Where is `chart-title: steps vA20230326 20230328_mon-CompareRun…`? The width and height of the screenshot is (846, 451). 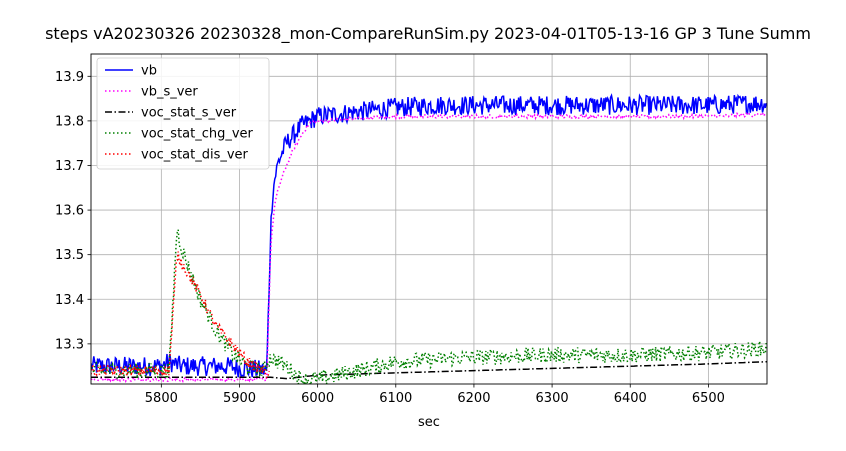
chart-title: steps vA20230326 20230328_mon-CompareRun… is located at coordinates (428, 34).